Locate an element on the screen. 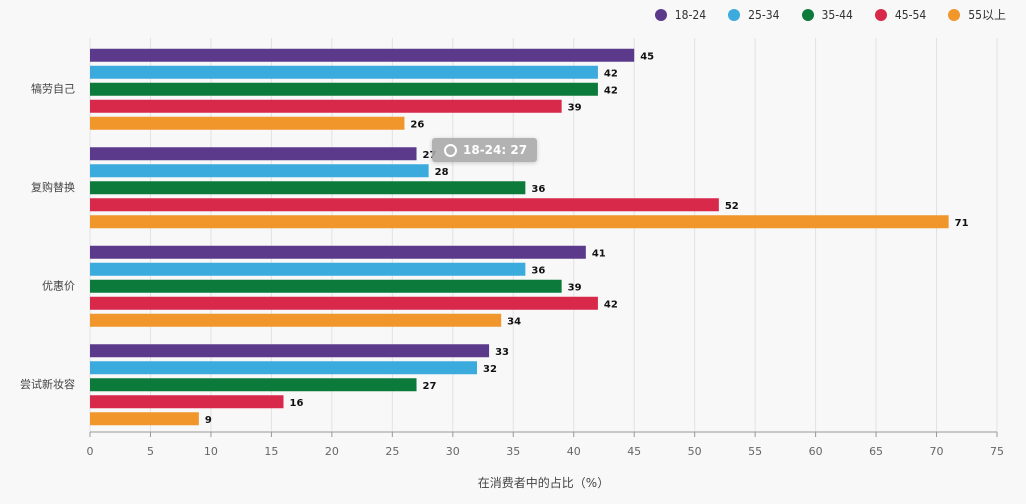  x-tick-label: 45 is located at coordinates (634, 451).